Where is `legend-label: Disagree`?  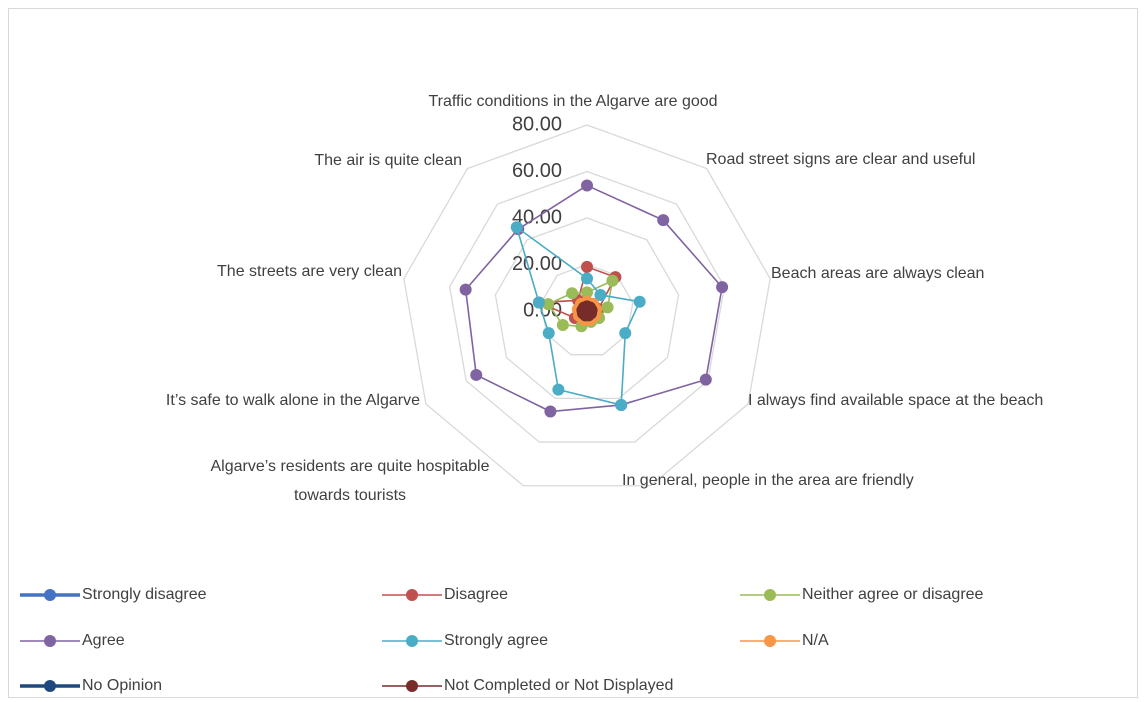
legend-label: Disagree is located at coordinates (476, 594).